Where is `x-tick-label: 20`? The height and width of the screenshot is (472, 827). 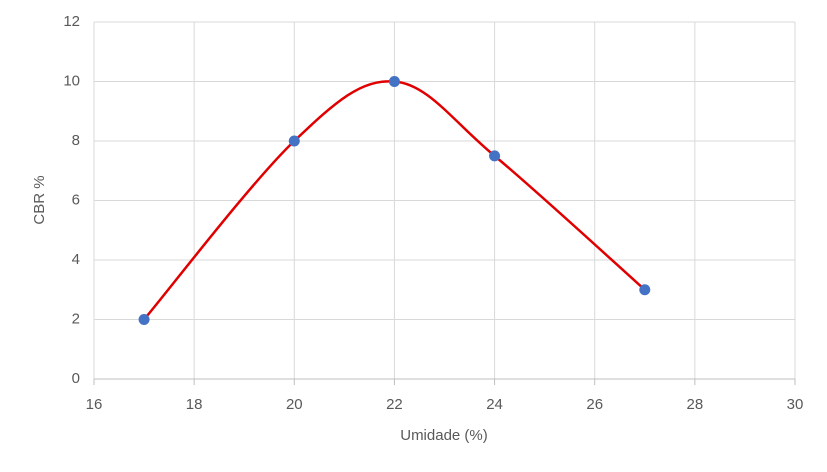 x-tick-label: 20 is located at coordinates (294, 404).